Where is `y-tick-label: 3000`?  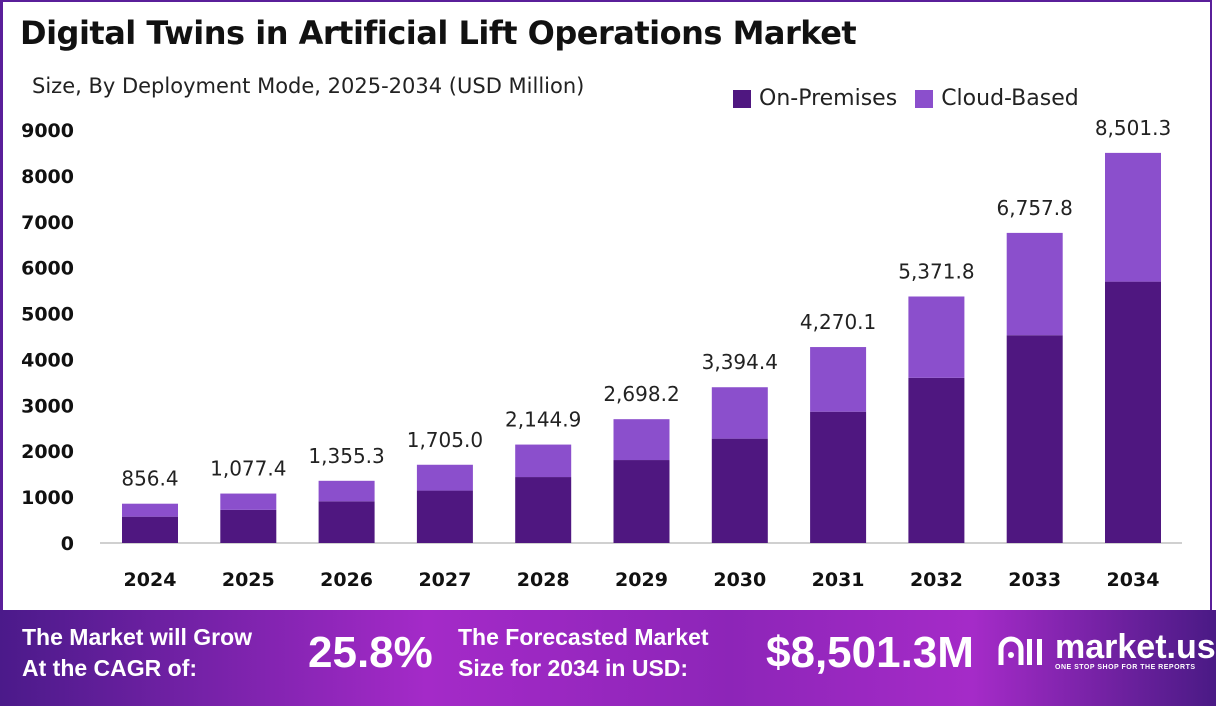 y-tick-label: 3000 is located at coordinates (47, 406).